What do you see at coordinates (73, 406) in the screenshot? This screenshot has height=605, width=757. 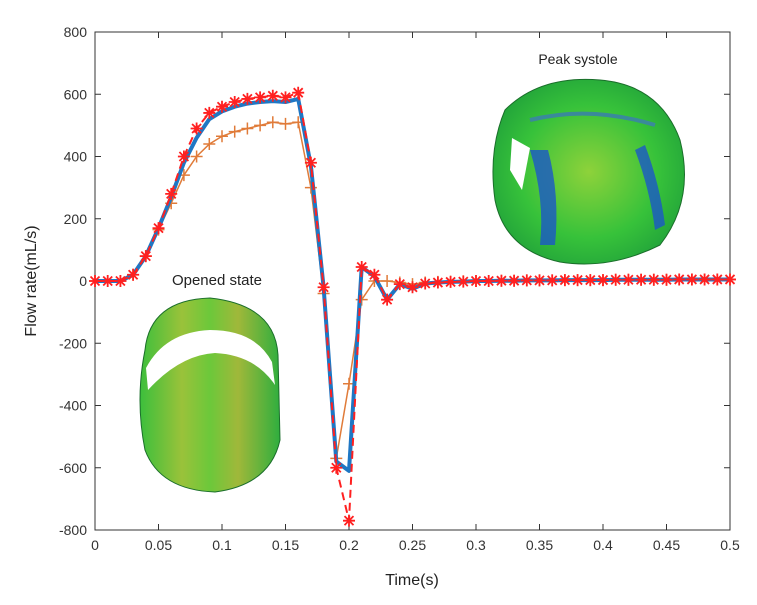 I see `y-tick-label: -400` at bounding box center [73, 406].